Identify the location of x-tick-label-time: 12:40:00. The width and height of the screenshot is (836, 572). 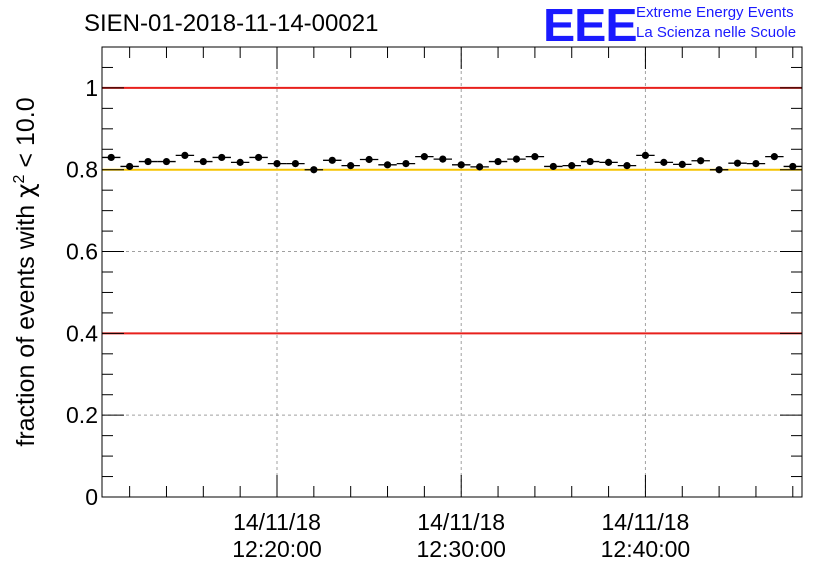
(646, 549).